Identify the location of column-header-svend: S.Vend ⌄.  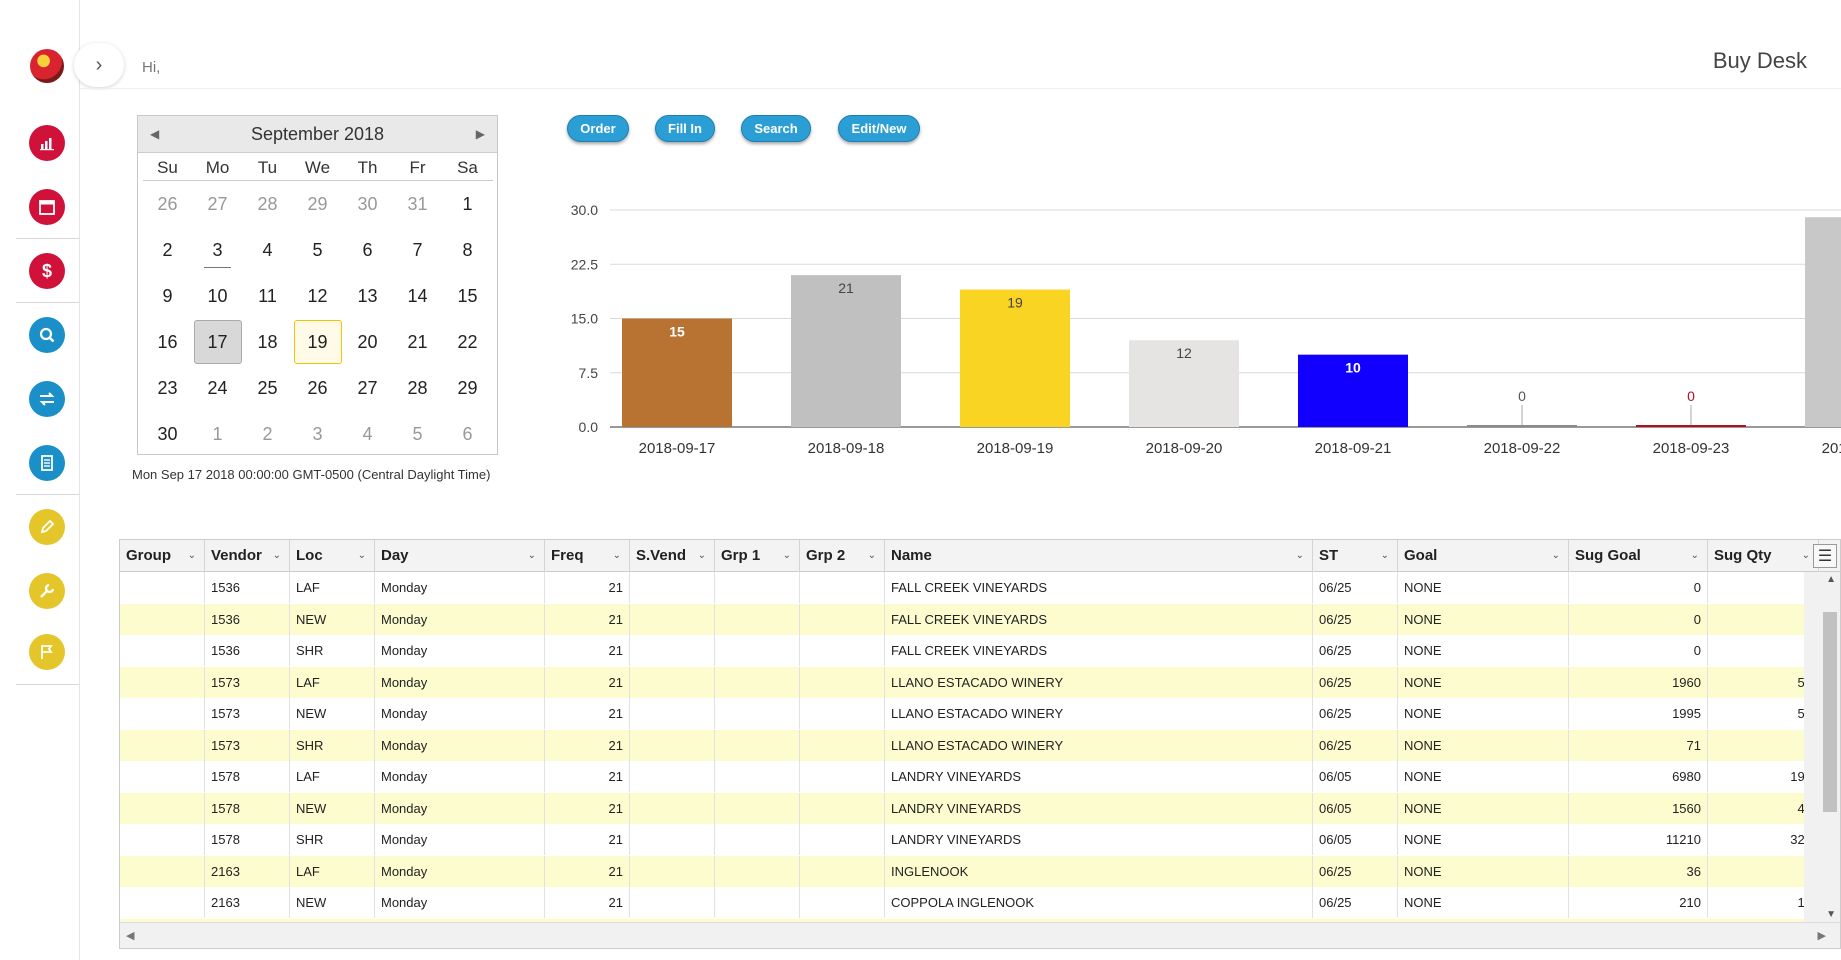
(672, 556).